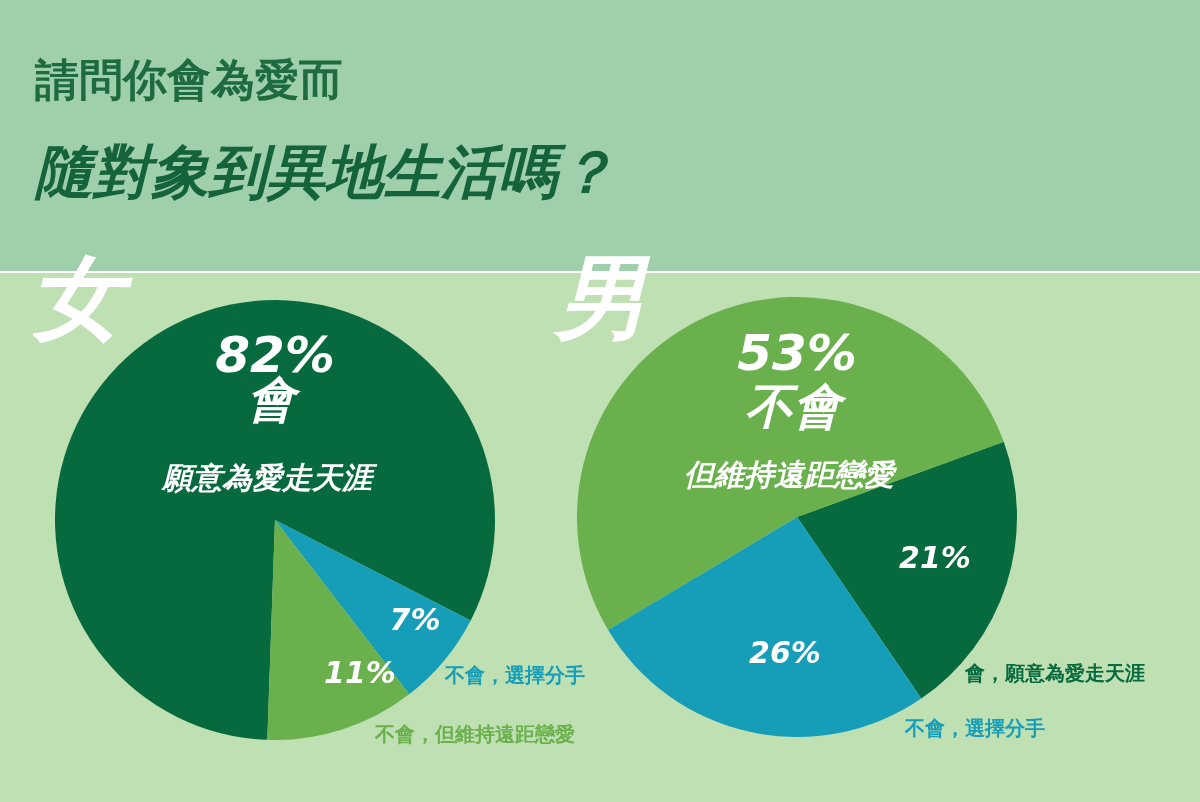  What do you see at coordinates (474, 734) in the screenshot?
I see `slice-label: 不會，但維持遠距戀愛` at bounding box center [474, 734].